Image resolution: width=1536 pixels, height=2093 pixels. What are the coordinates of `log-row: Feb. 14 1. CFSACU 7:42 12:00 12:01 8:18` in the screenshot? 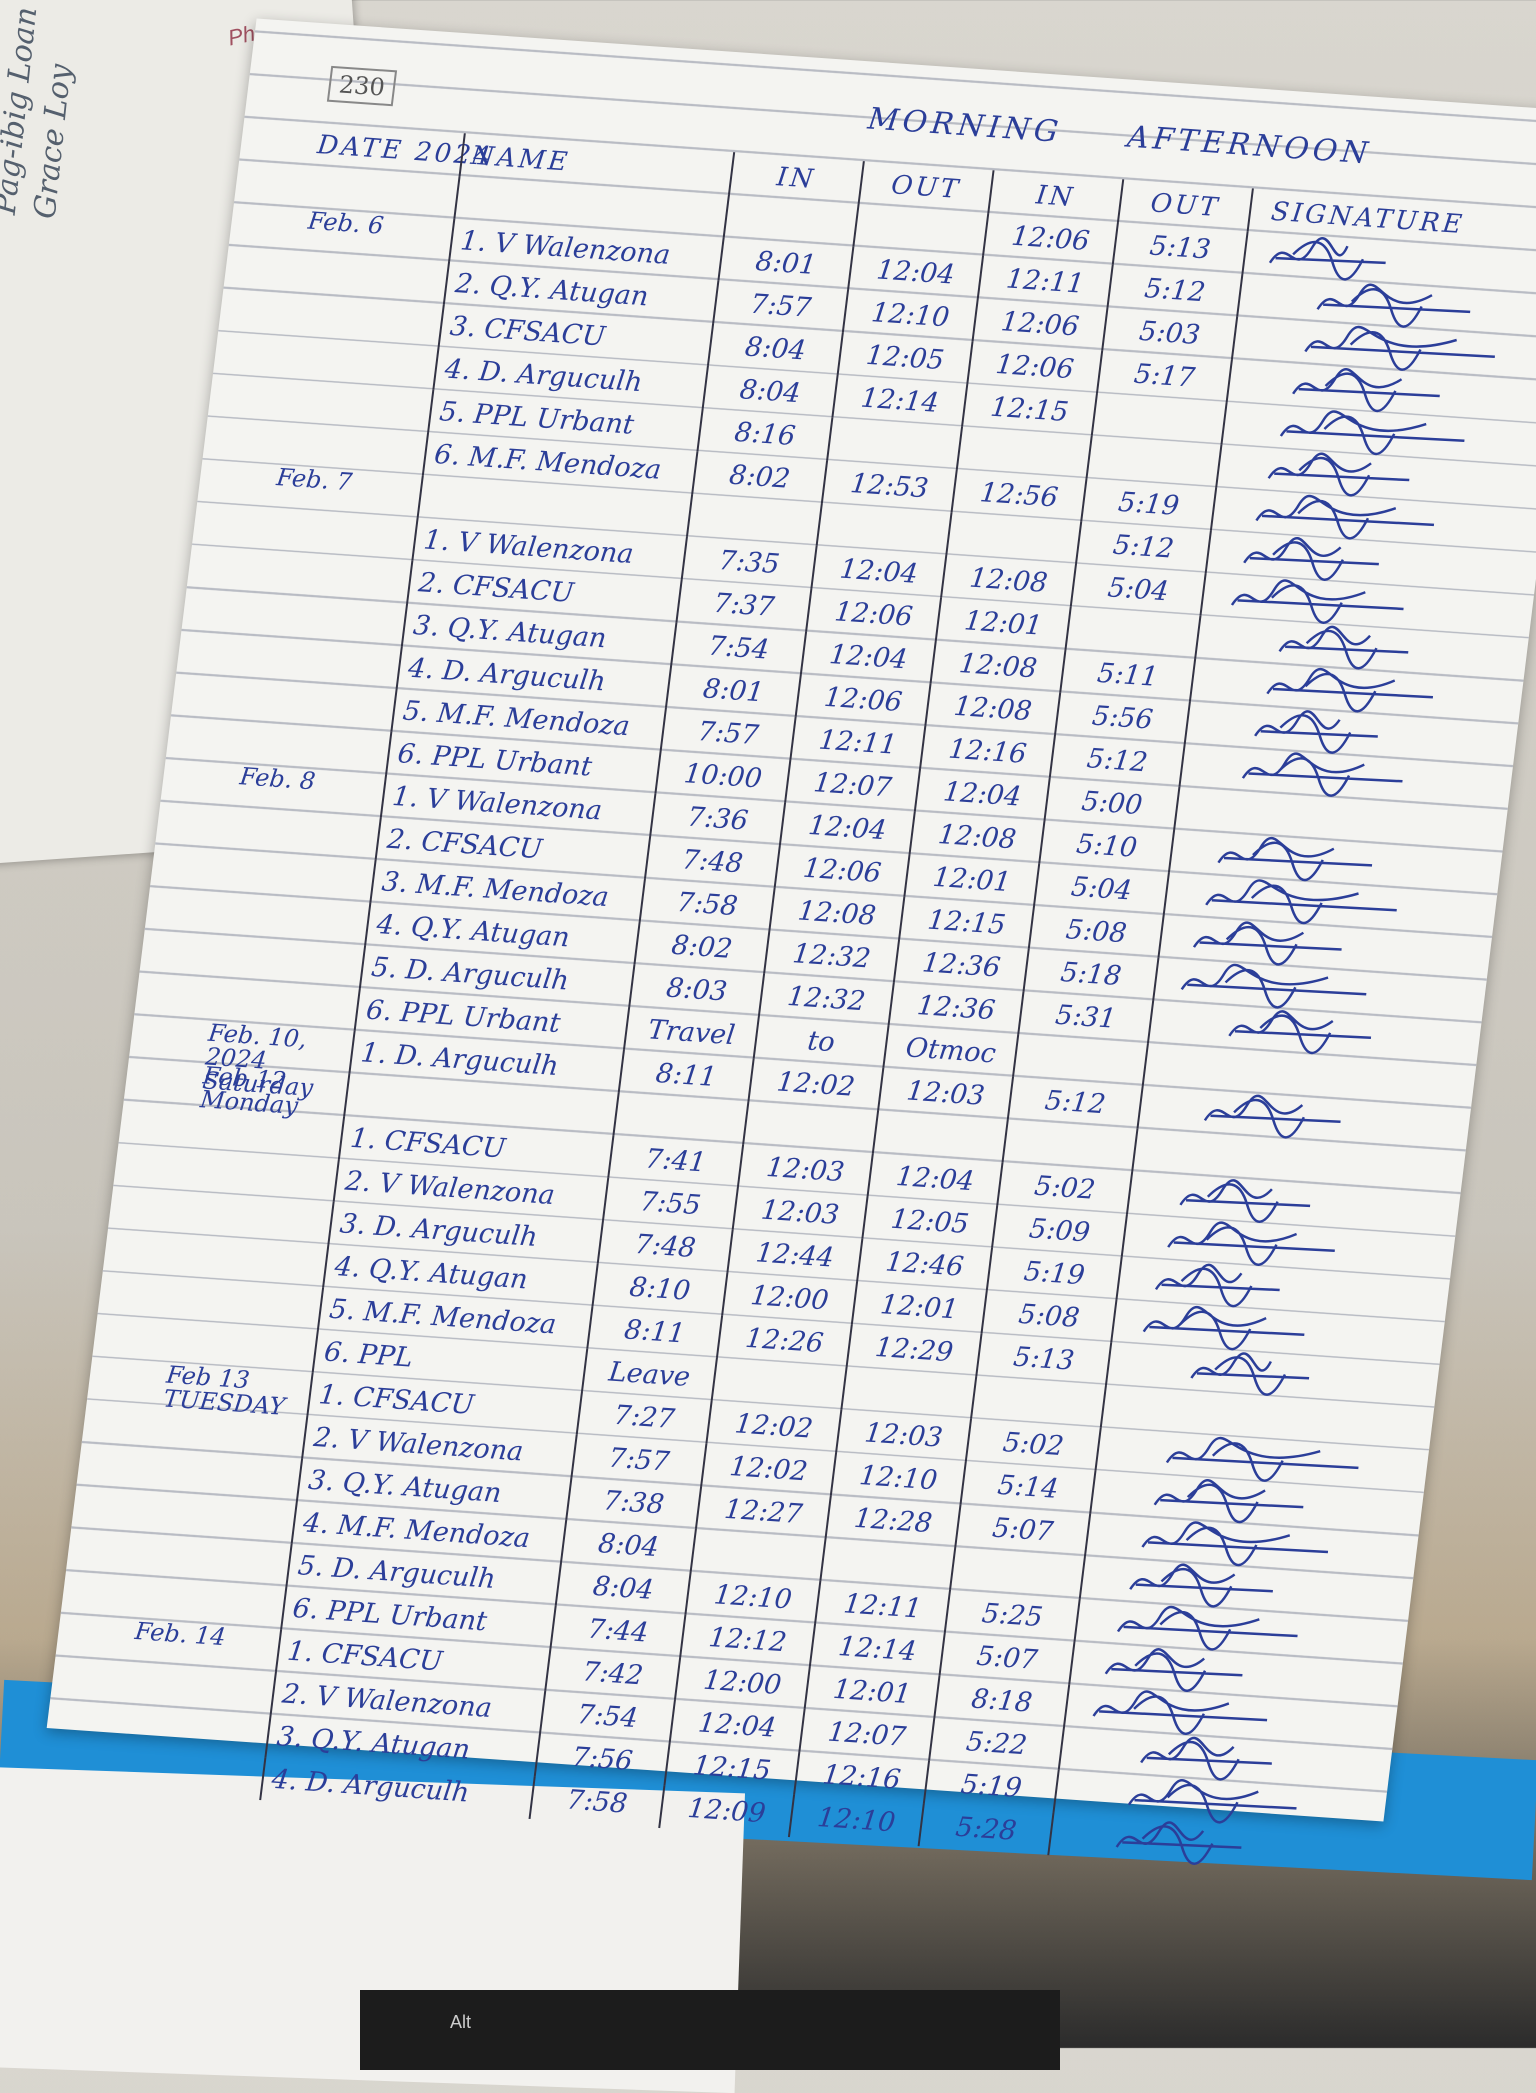 It's located at (751, 1683).